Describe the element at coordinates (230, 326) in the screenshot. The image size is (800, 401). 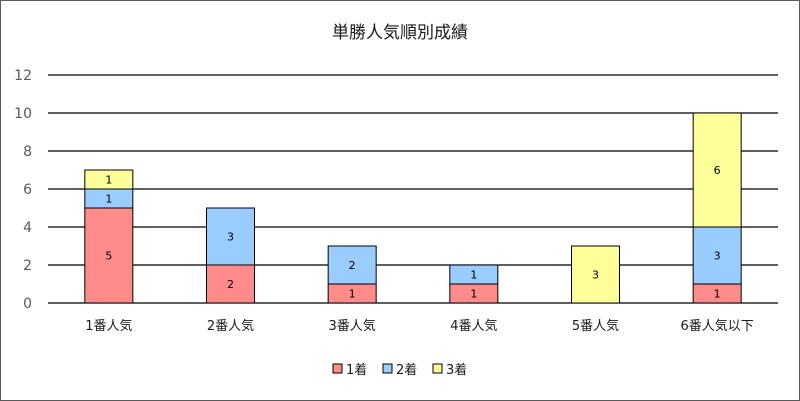
I see `x-tick-label: 2番人気` at that location.